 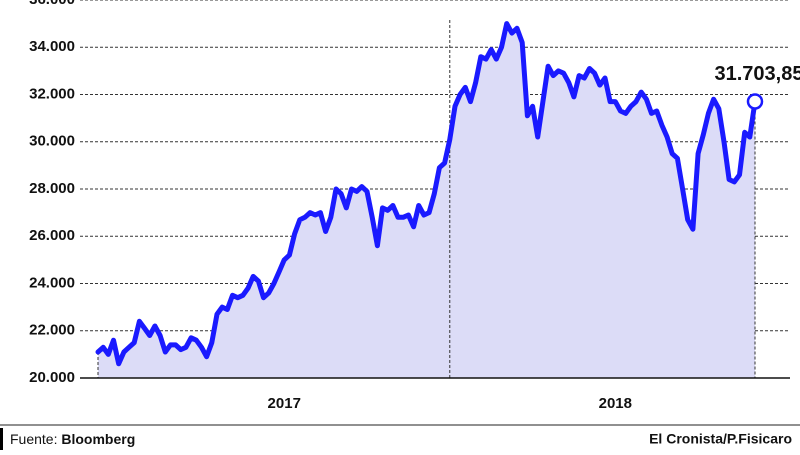 What do you see at coordinates (52, 282) in the screenshot?
I see `y-tick-label: 24.000` at bounding box center [52, 282].